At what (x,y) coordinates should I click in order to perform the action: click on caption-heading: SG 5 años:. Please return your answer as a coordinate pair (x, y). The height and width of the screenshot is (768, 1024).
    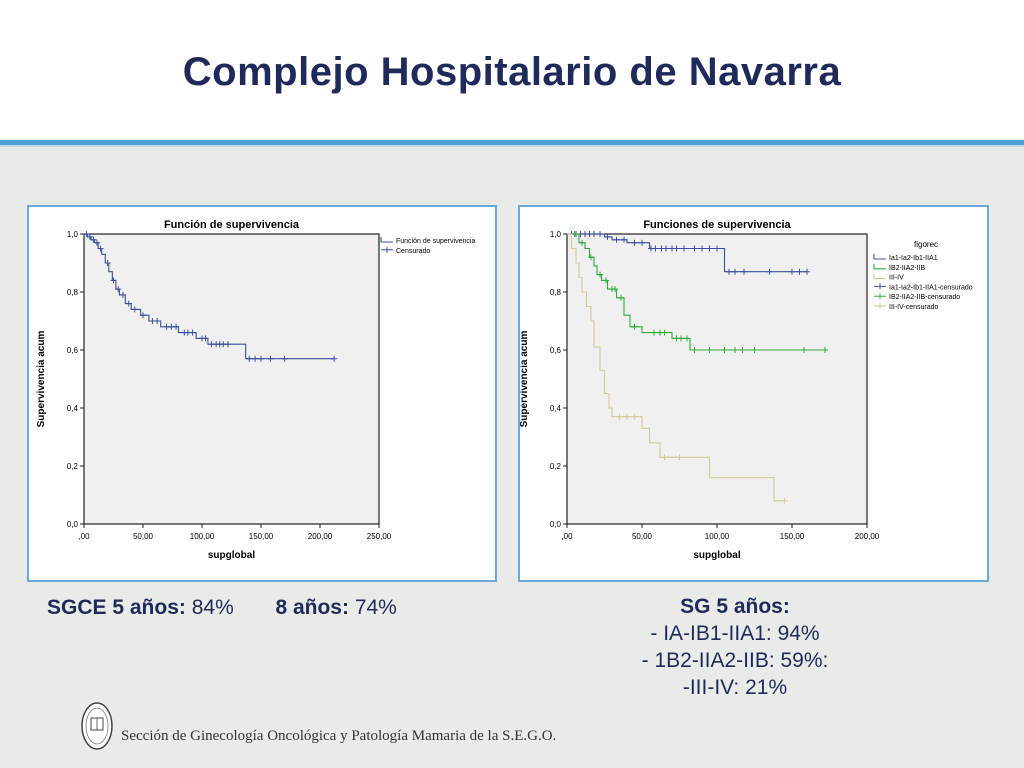
    Looking at the image, I should click on (735, 606).